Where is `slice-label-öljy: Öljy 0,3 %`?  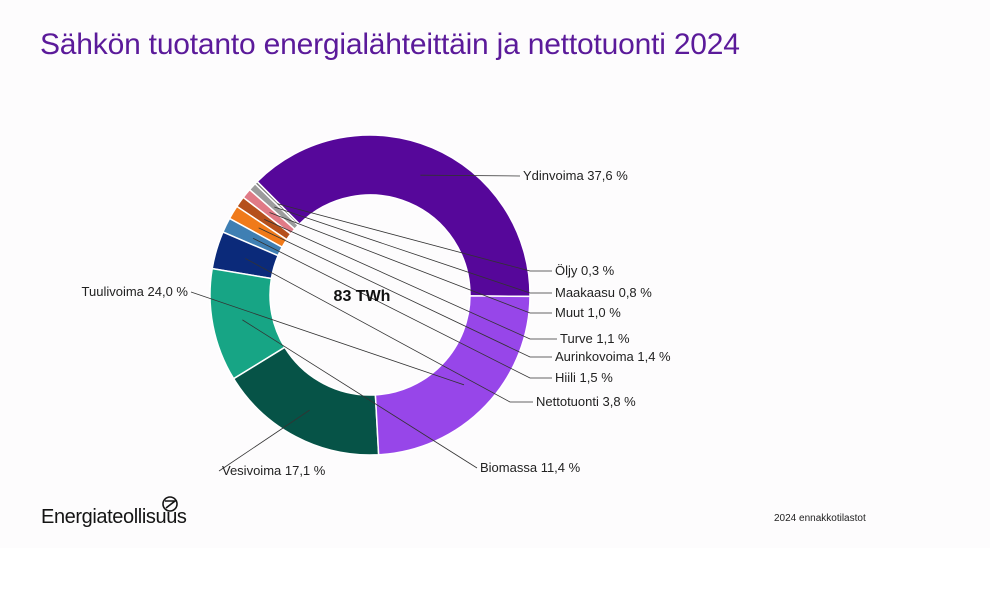 slice-label-öljy: Öljy 0,3 % is located at coordinates (585, 270).